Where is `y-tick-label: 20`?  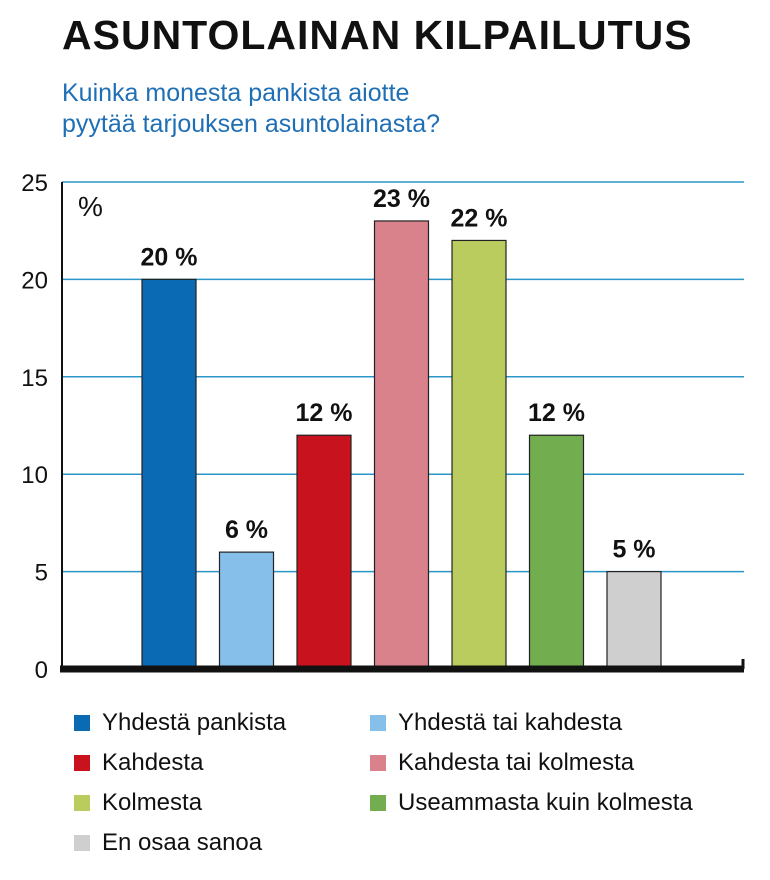
y-tick-label: 20 is located at coordinates (34, 280).